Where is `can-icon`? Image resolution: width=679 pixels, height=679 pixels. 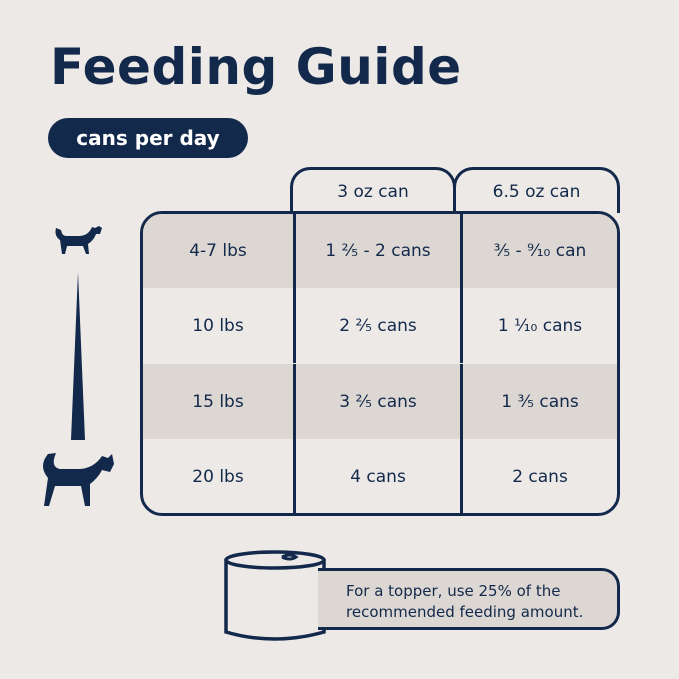 can-icon is located at coordinates (275, 595).